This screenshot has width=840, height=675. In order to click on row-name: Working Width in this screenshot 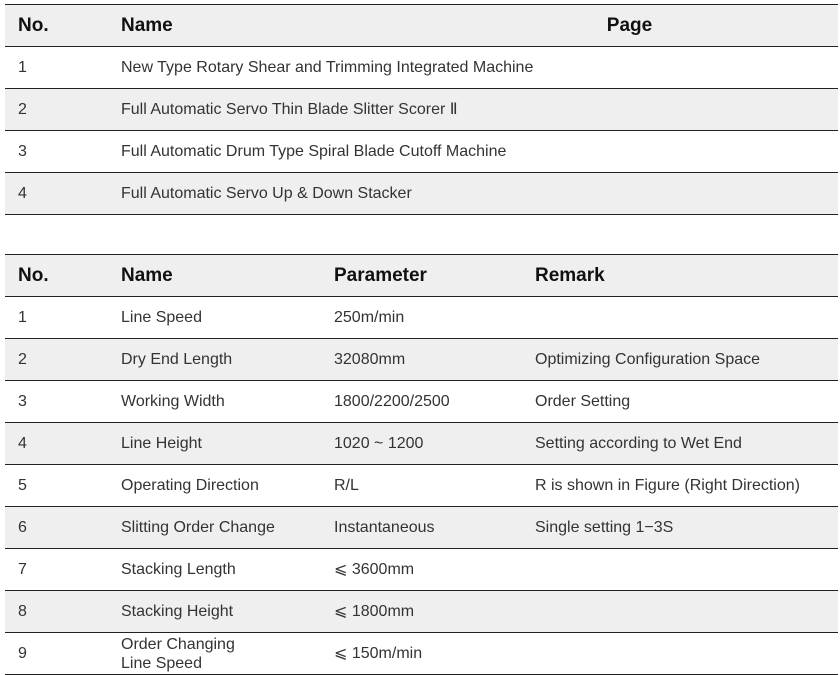, I will do `click(227, 401)`.